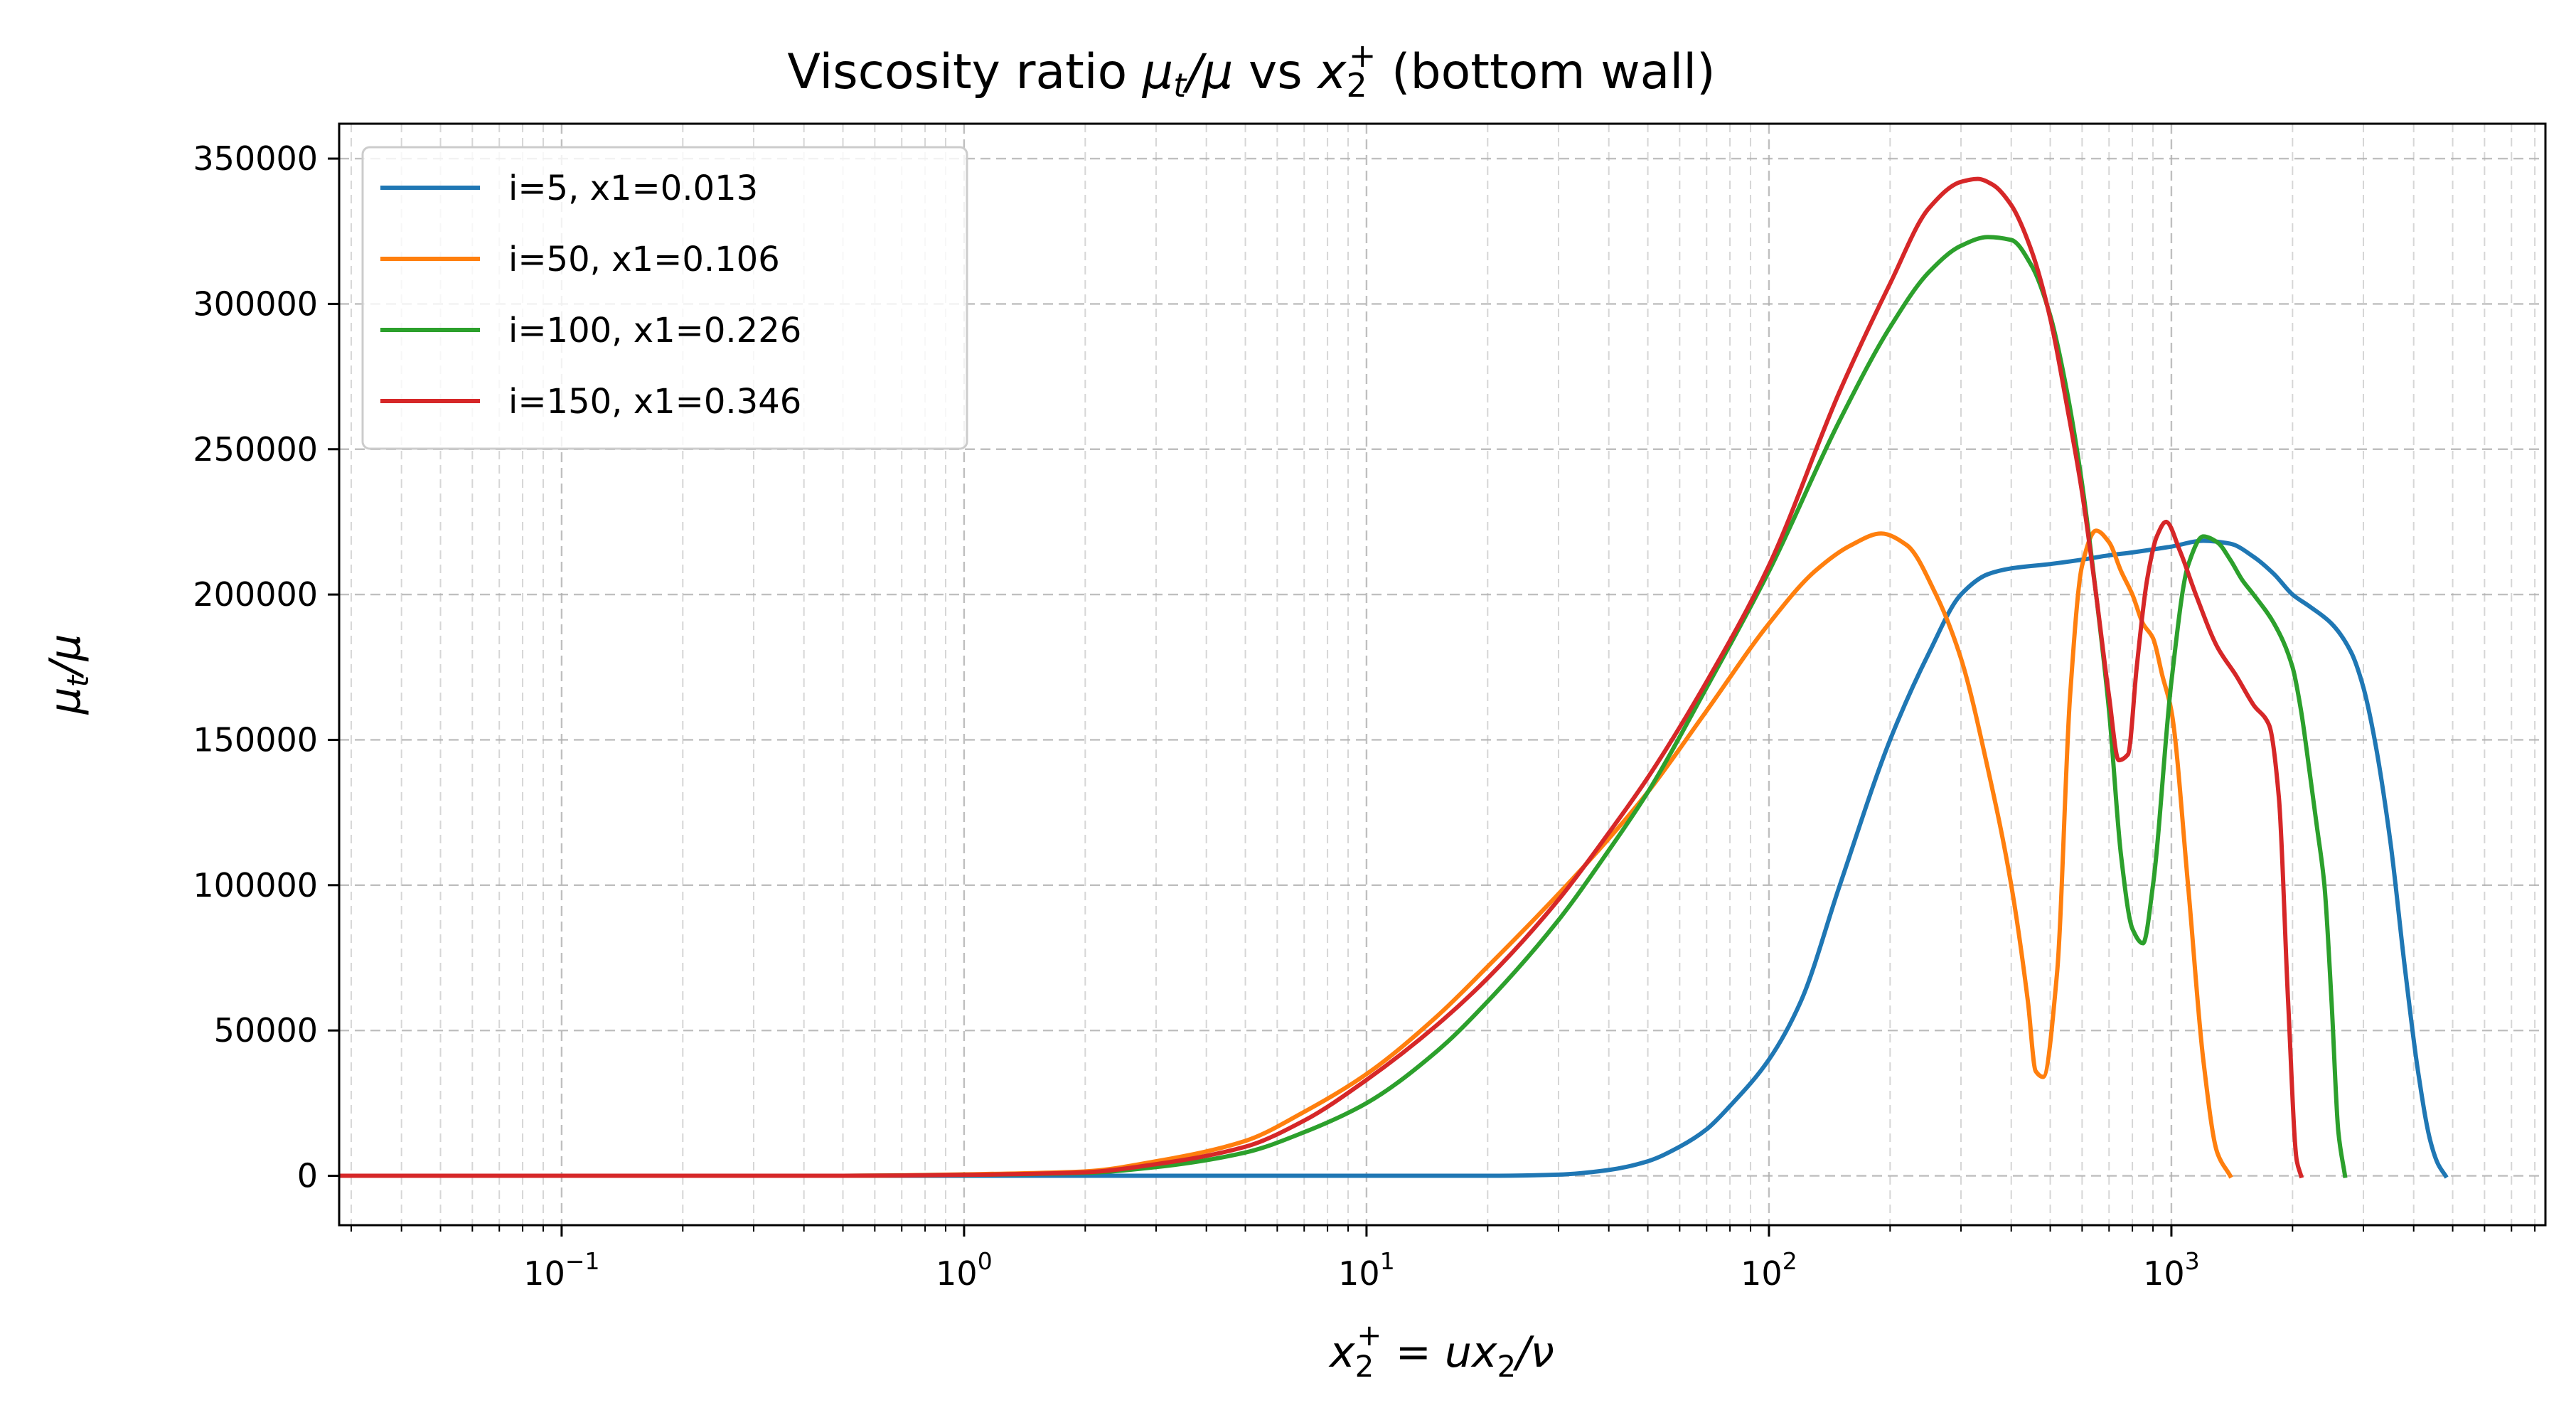 The image size is (2576, 1425). What do you see at coordinates (78, 680) in the screenshot?
I see `ylabel-t-sub: t` at bounding box center [78, 680].